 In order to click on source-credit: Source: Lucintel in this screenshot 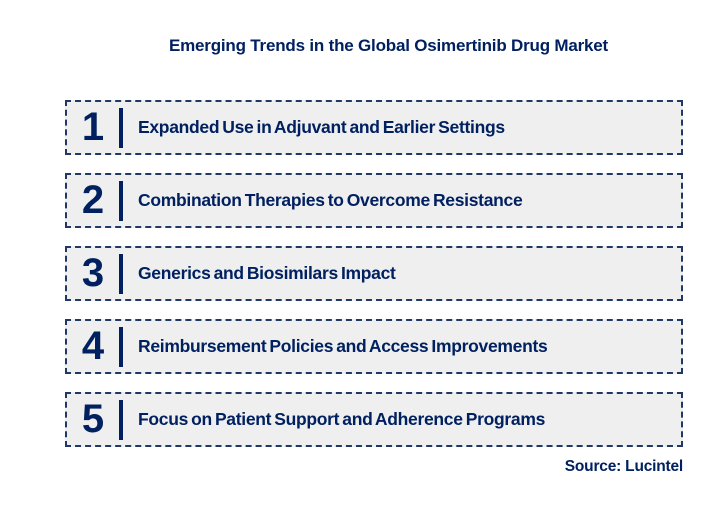, I will do `click(623, 466)`.